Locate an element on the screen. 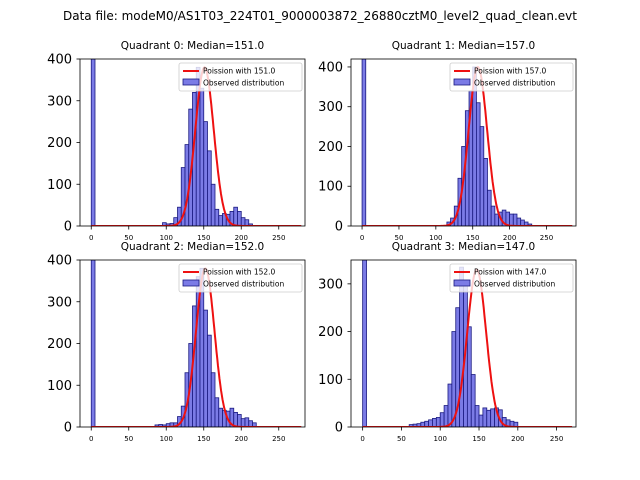 This screenshot has height=480, width=640. legend-label-poisson: Poission with 157.0 is located at coordinates (510, 71).